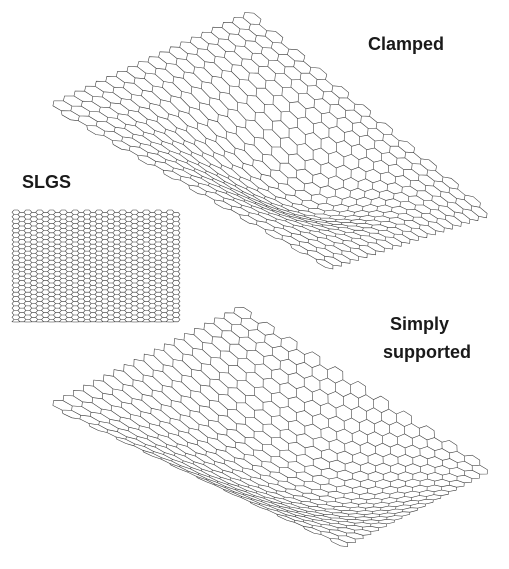 The width and height of the screenshot is (509, 569). What do you see at coordinates (96, 266) in the screenshot?
I see `flat-sheet` at bounding box center [96, 266].